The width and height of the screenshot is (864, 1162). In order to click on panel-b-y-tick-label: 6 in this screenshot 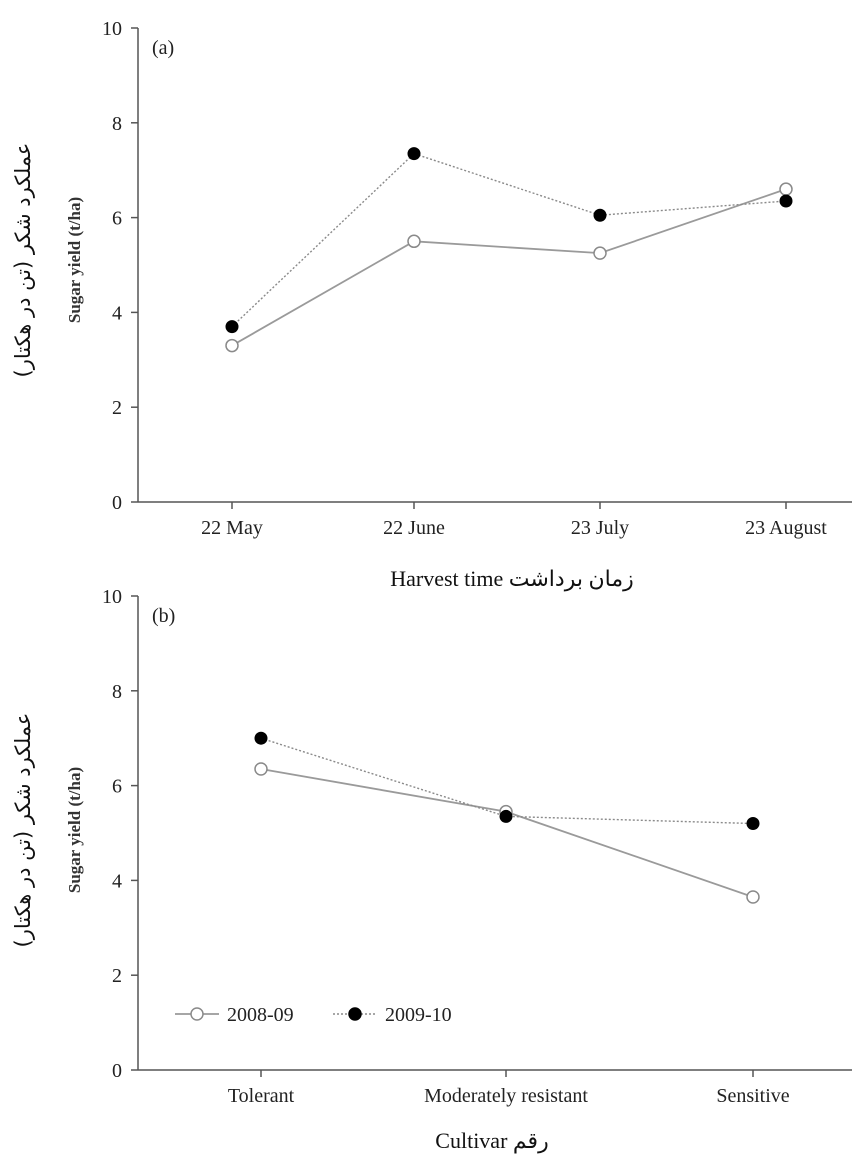, I will do `click(117, 787)`.